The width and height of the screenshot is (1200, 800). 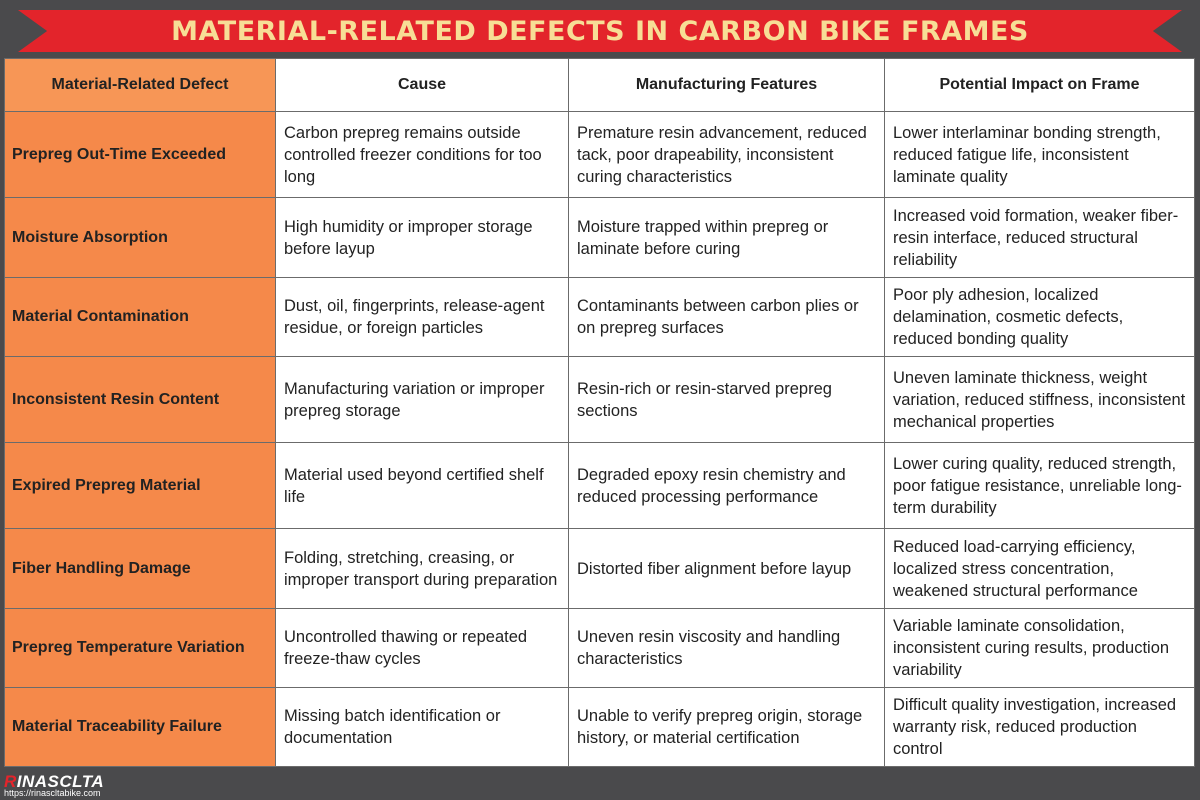 What do you see at coordinates (140, 317) in the screenshot?
I see `defect-cell: Material Contamination` at bounding box center [140, 317].